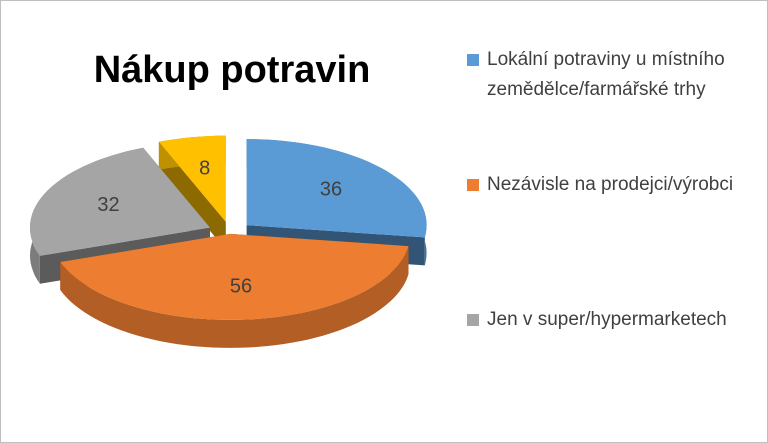 Image resolution: width=768 pixels, height=443 pixels. Describe the element at coordinates (241, 286) in the screenshot. I see `data-label: 56` at that location.